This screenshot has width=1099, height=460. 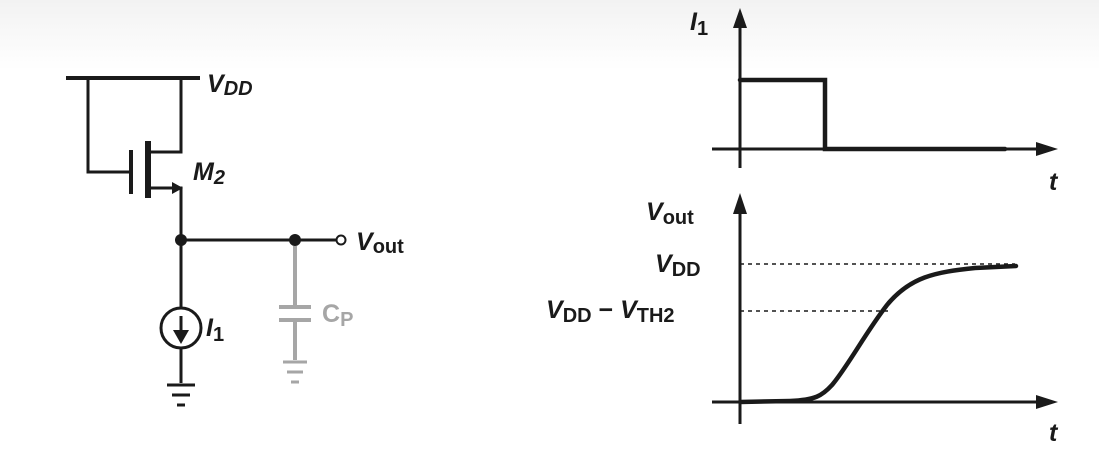 I want to click on vout-axis-label: Vout, so click(x=670, y=213).